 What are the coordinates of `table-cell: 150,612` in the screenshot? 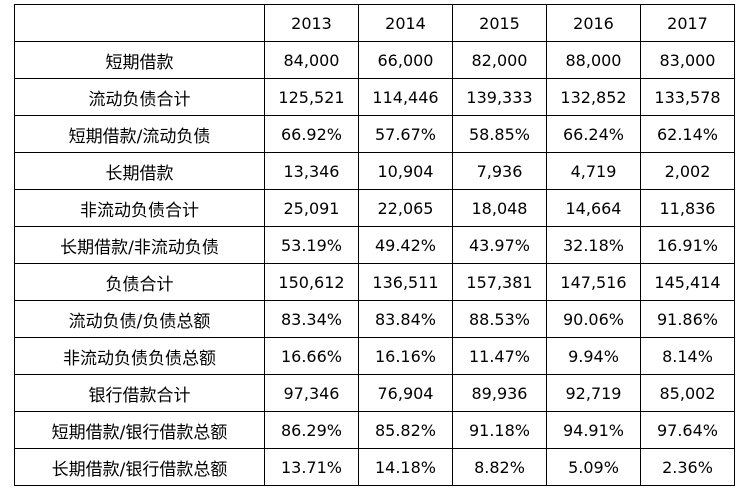 It's located at (311, 282).